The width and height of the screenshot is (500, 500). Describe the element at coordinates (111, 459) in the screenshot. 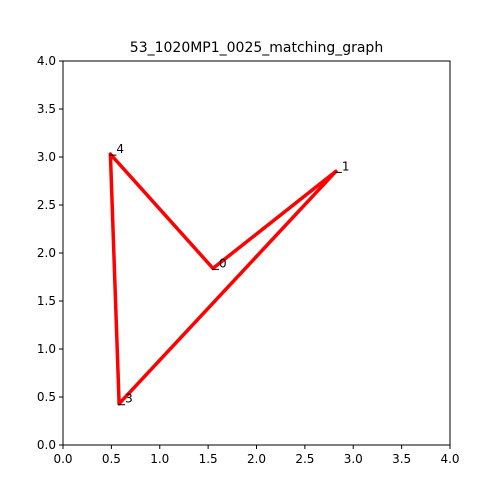

I see `x-tick-label: 0.5` at that location.